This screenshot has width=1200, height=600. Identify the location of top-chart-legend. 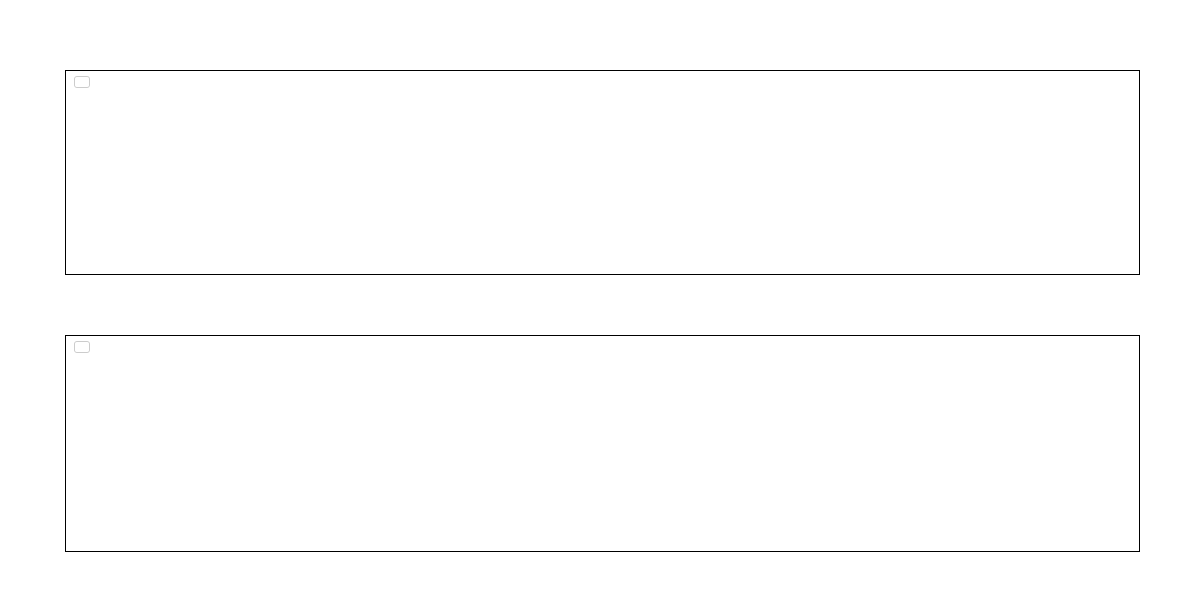
(82, 82).